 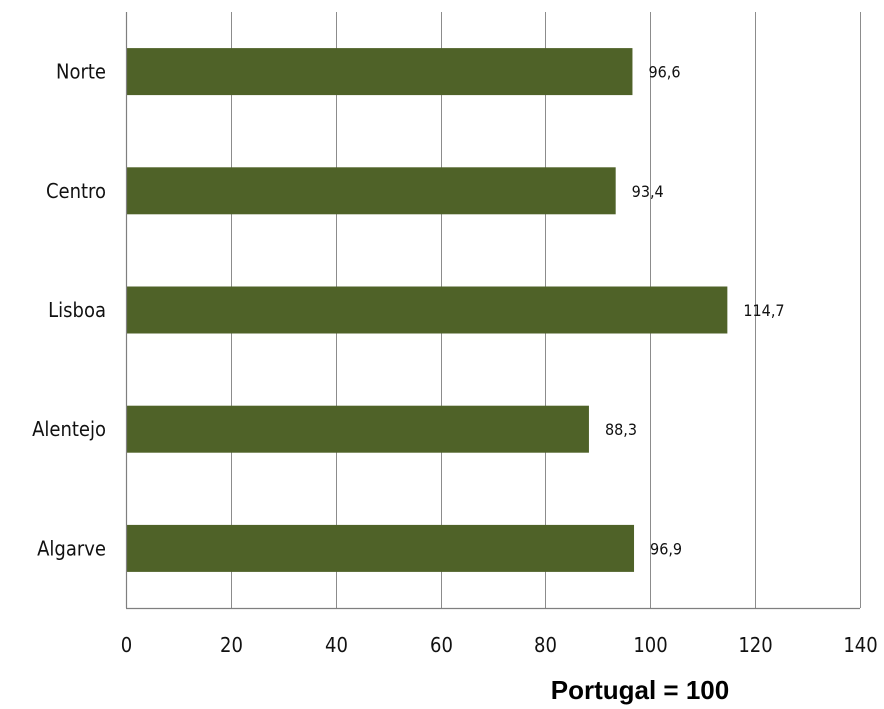 What do you see at coordinates (126, 645) in the screenshot?
I see `x-tick-label: 0` at bounding box center [126, 645].